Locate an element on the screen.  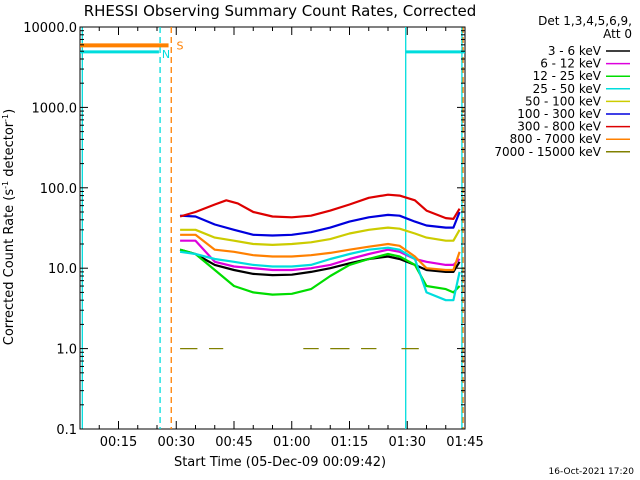
series-line-800-7000-kev is located at coordinates (320, 252).